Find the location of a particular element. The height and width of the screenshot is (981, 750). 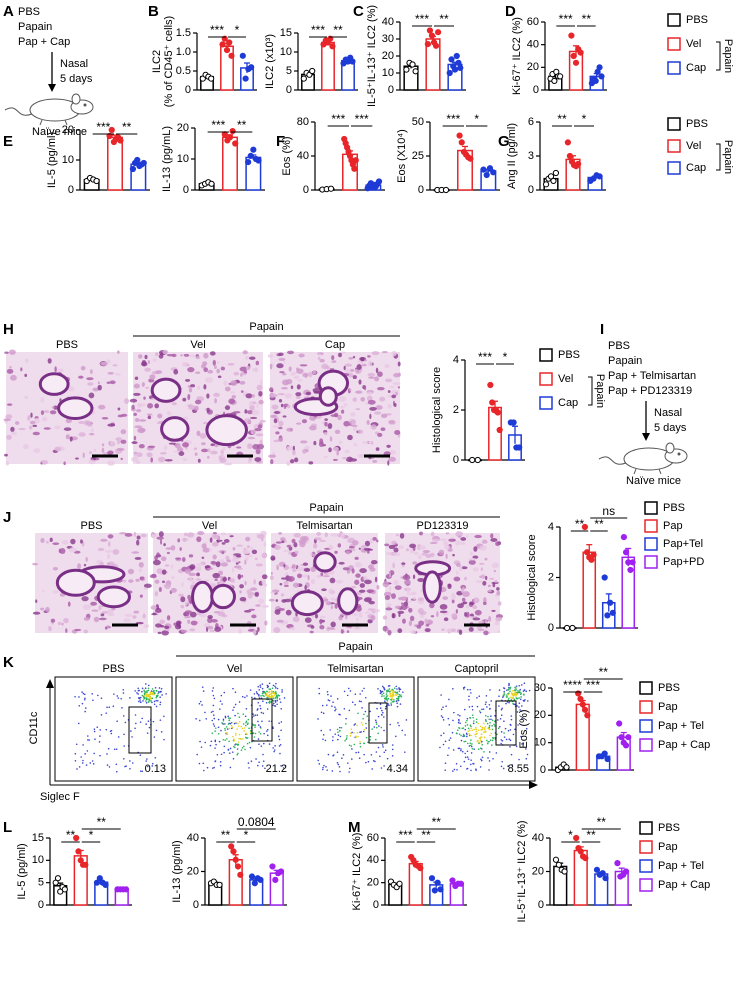

panel-letter: A is located at coordinates (8, 11).